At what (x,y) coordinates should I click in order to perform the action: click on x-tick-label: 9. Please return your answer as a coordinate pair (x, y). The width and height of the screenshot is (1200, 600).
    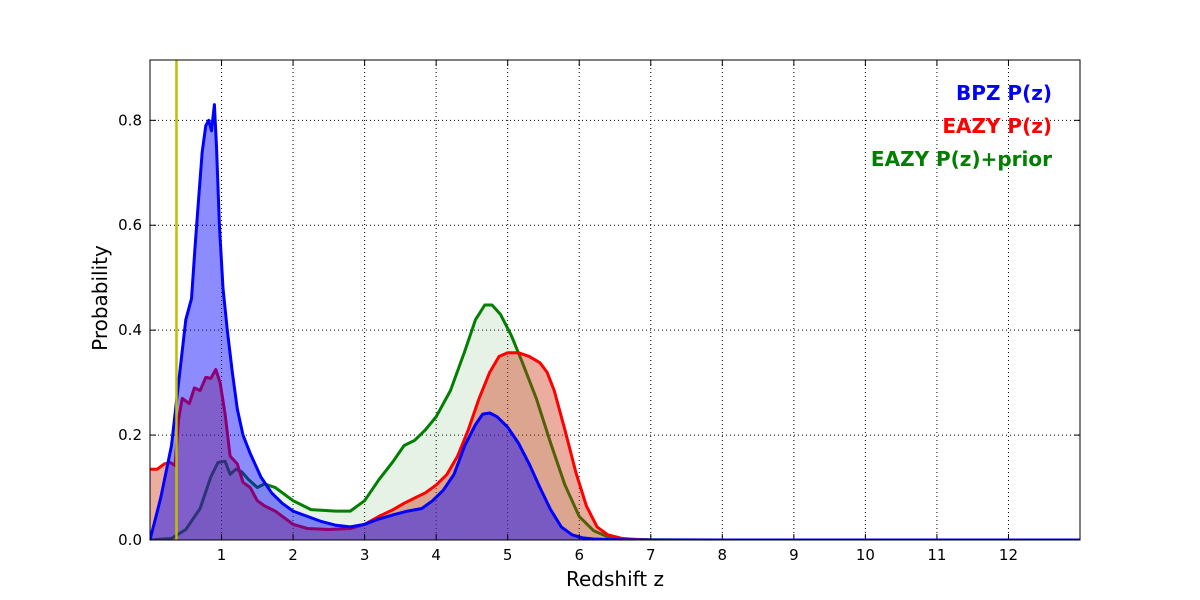
    Looking at the image, I should click on (794, 555).